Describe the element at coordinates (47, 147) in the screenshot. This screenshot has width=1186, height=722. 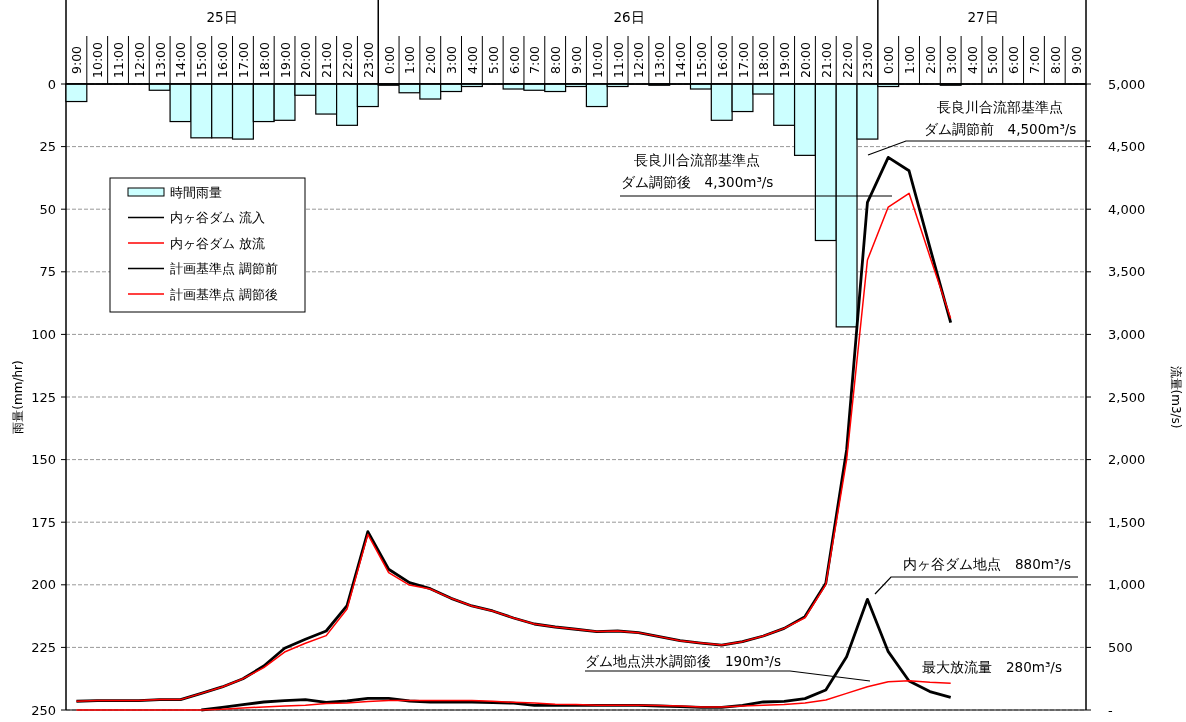
I see `y-tick-label: 25` at that location.